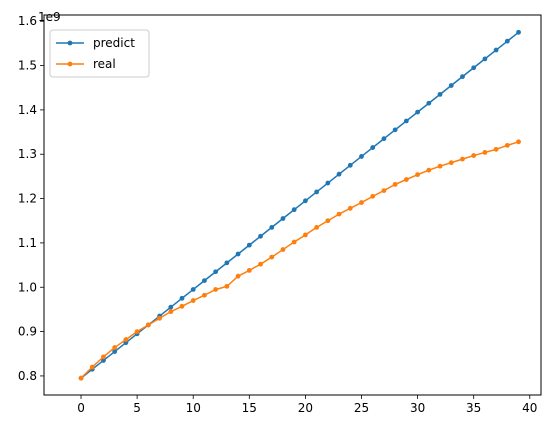 This screenshot has height=428, width=547. I want to click on legend-box, so click(99, 53).